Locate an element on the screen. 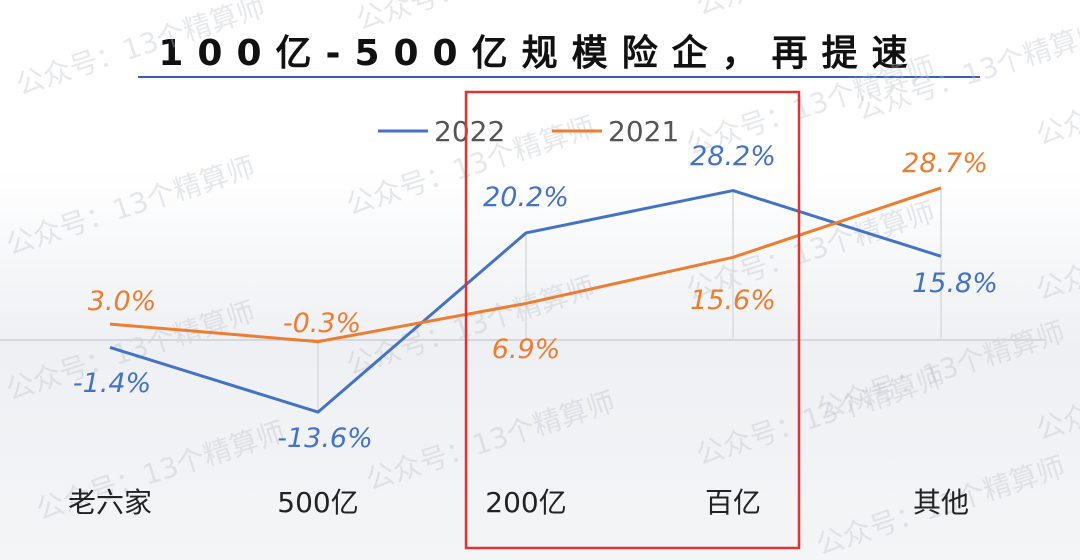 This screenshot has height=560, width=1080. data-label: 15.8% is located at coordinates (955, 283).